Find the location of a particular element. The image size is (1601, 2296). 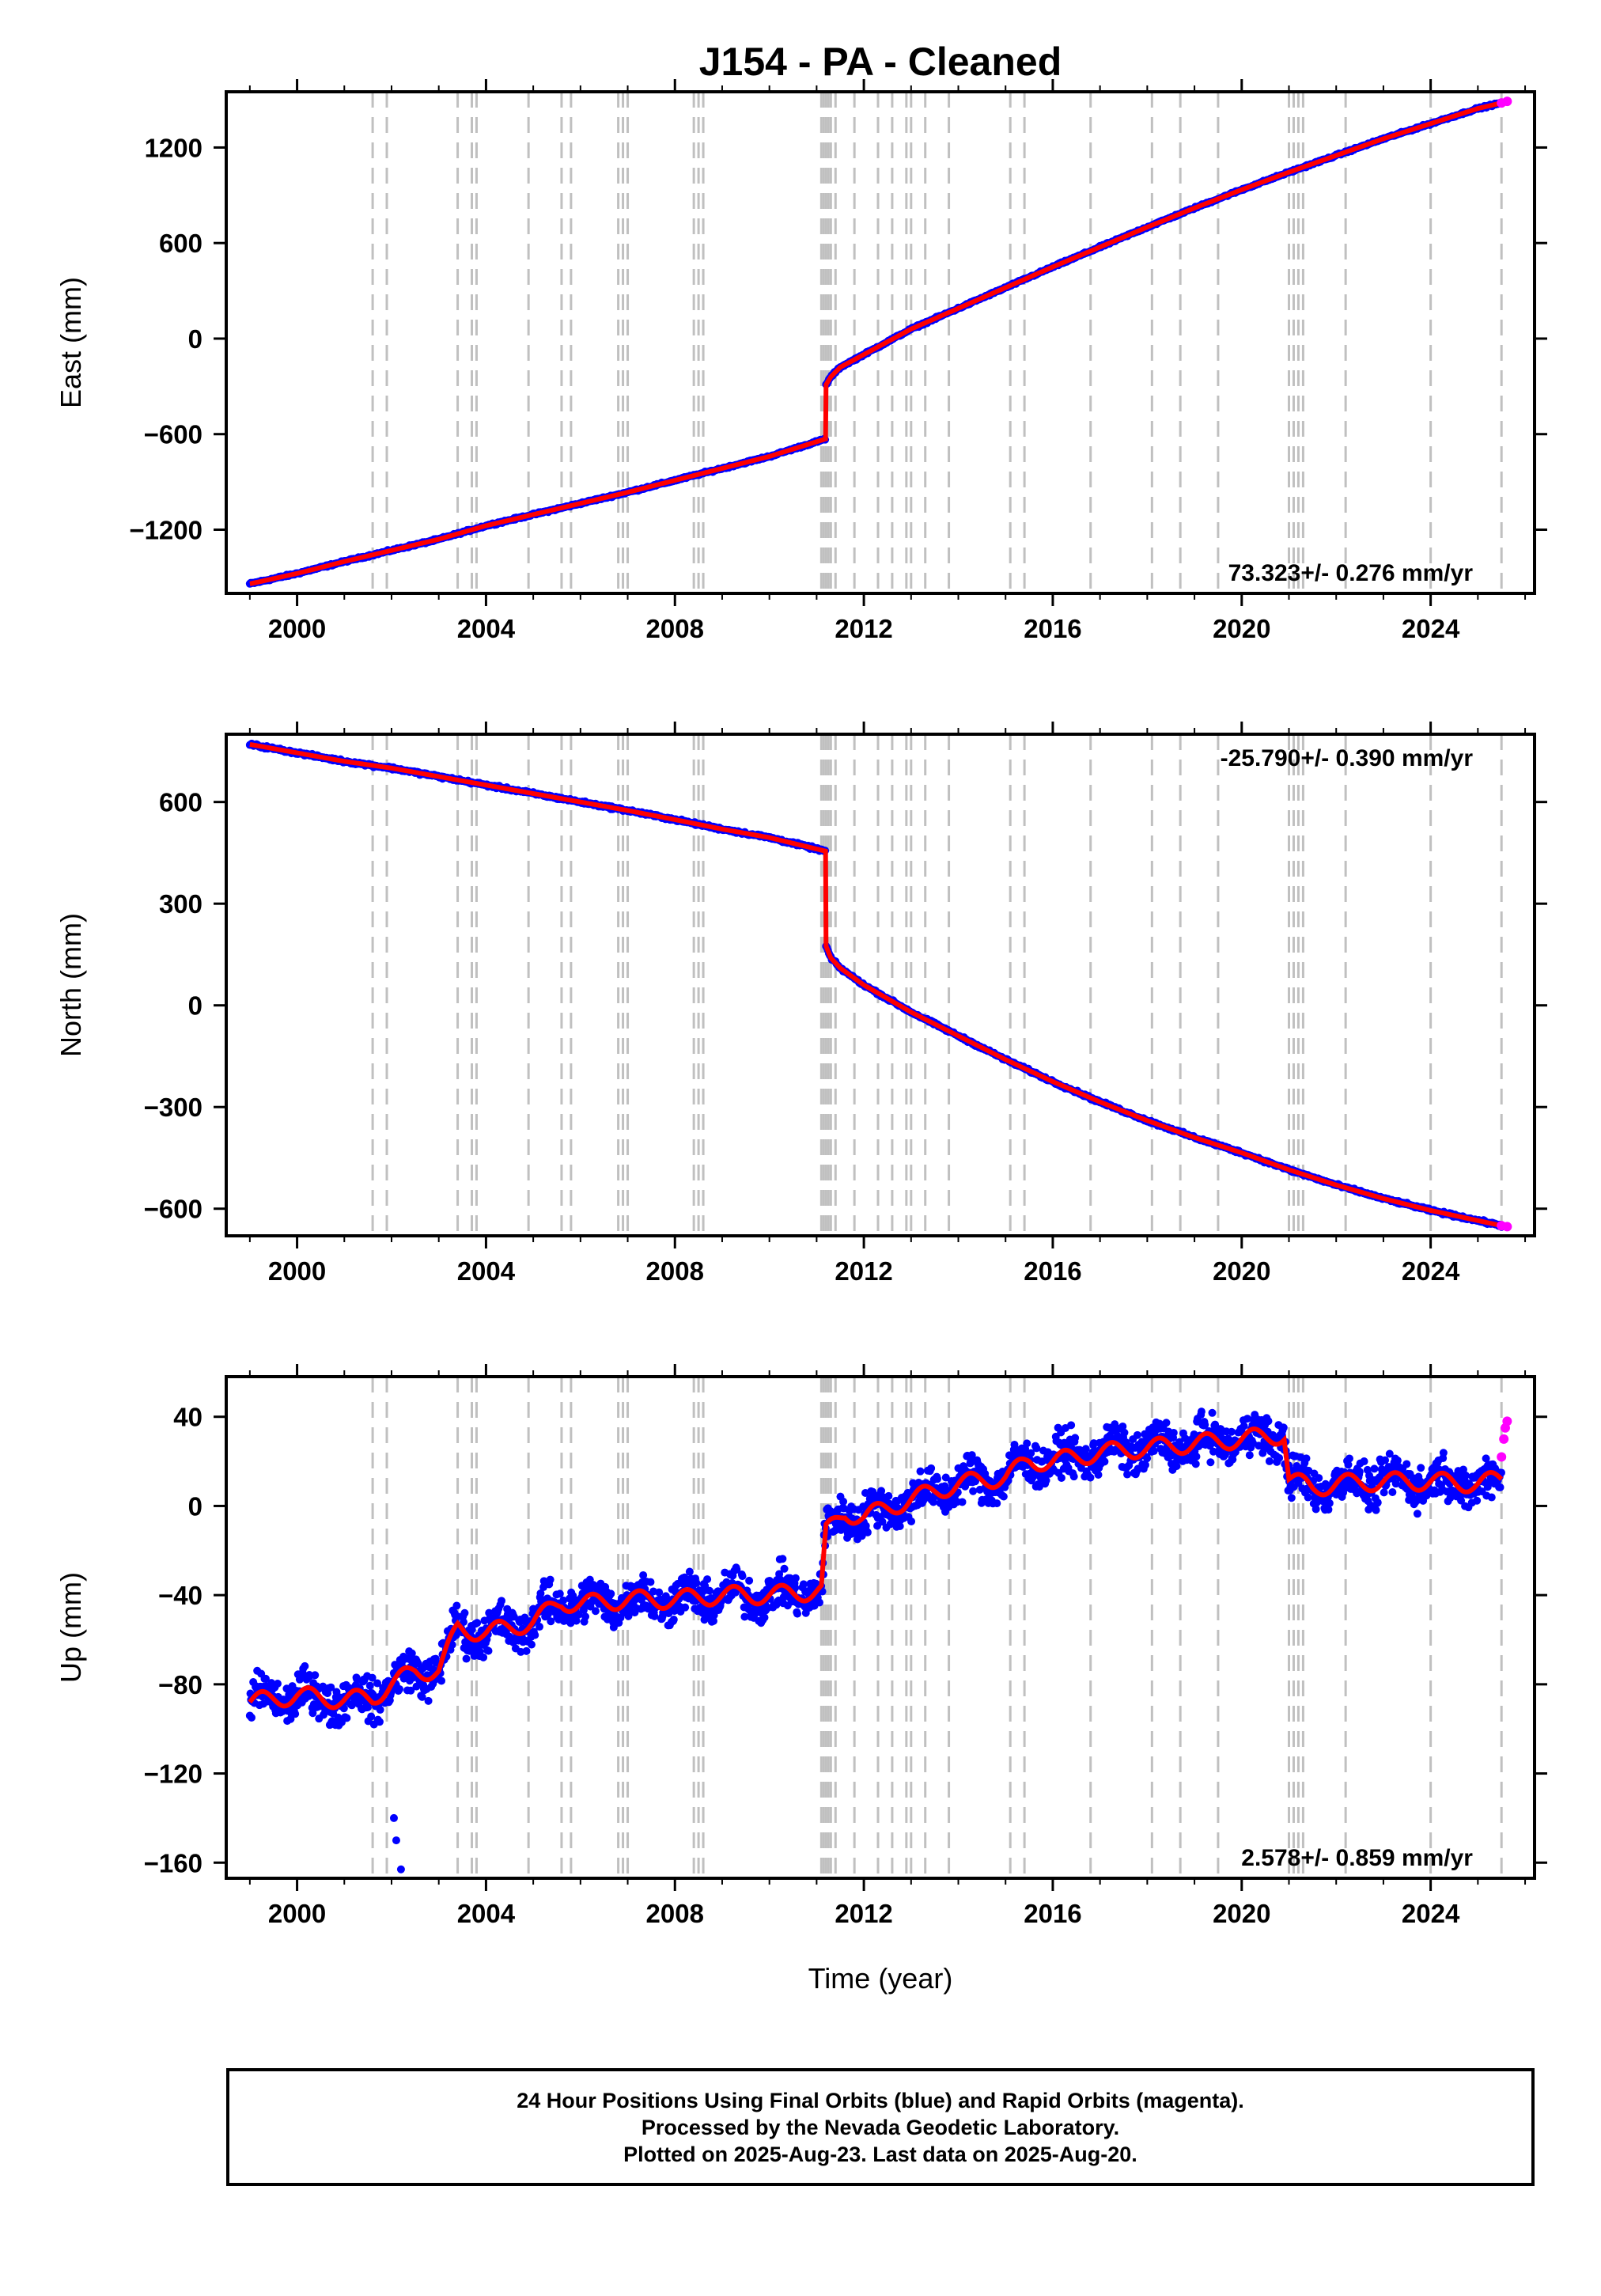

y-axis-label: North (mm) is located at coordinates (71, 985).